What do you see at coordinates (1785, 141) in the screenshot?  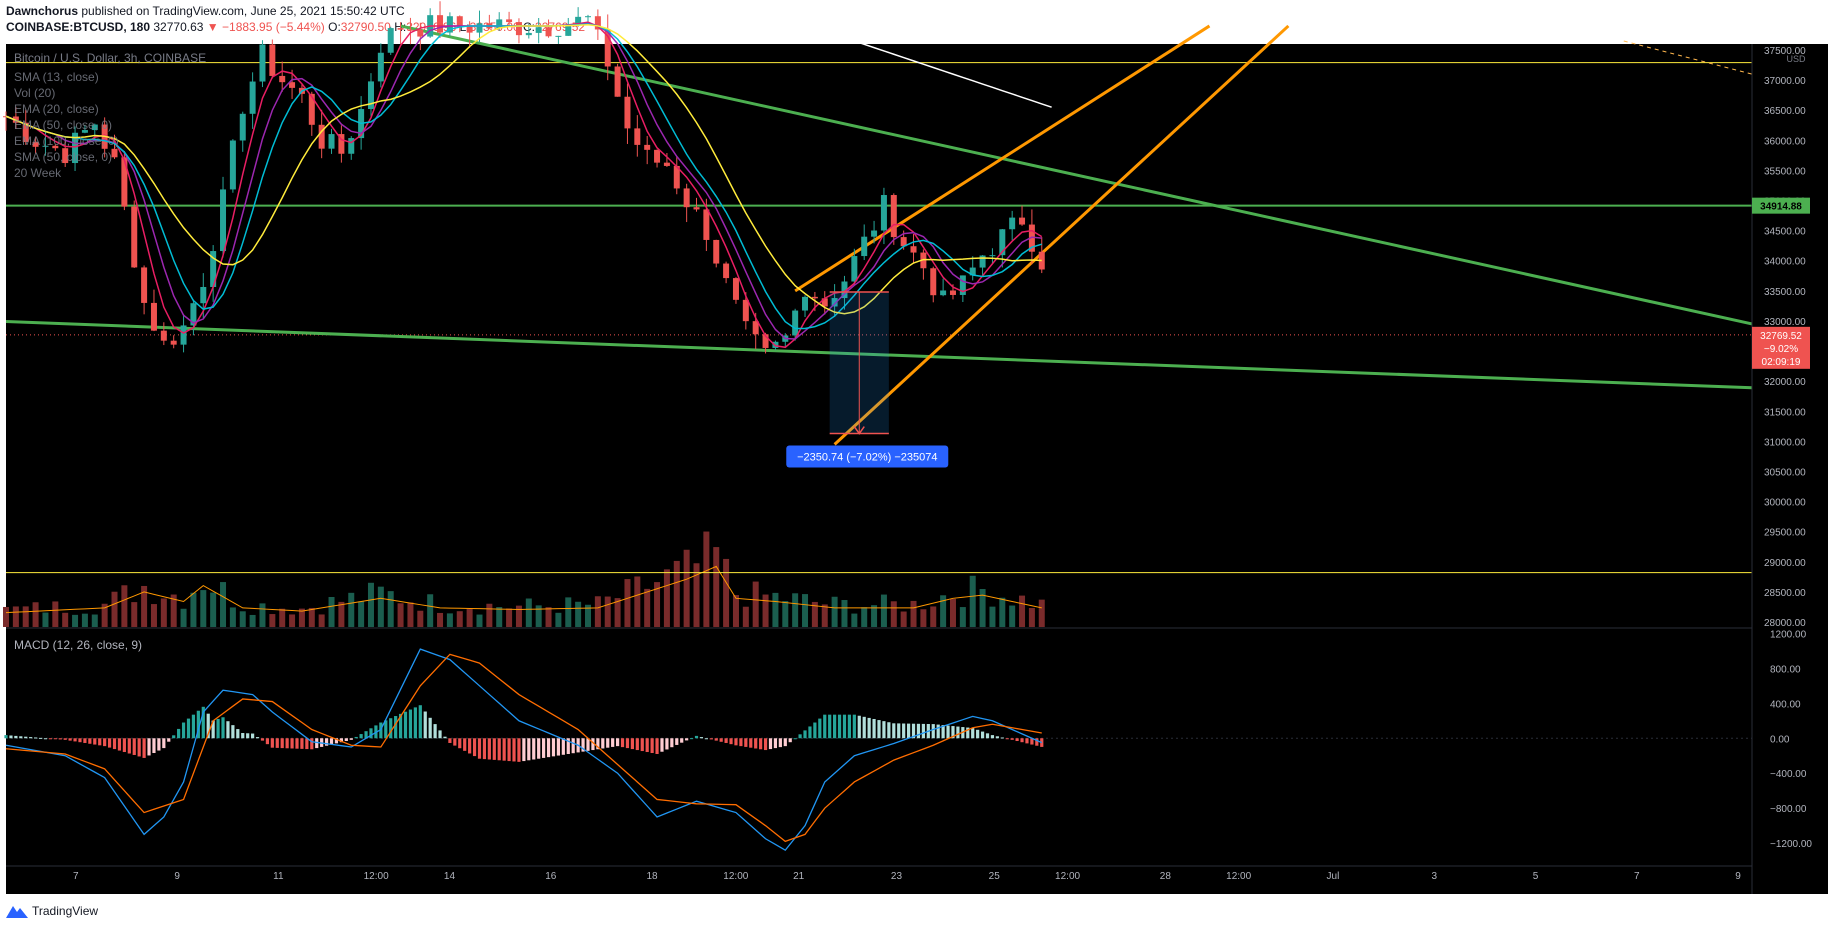 I see `price-tick-label: 36000.00` at bounding box center [1785, 141].